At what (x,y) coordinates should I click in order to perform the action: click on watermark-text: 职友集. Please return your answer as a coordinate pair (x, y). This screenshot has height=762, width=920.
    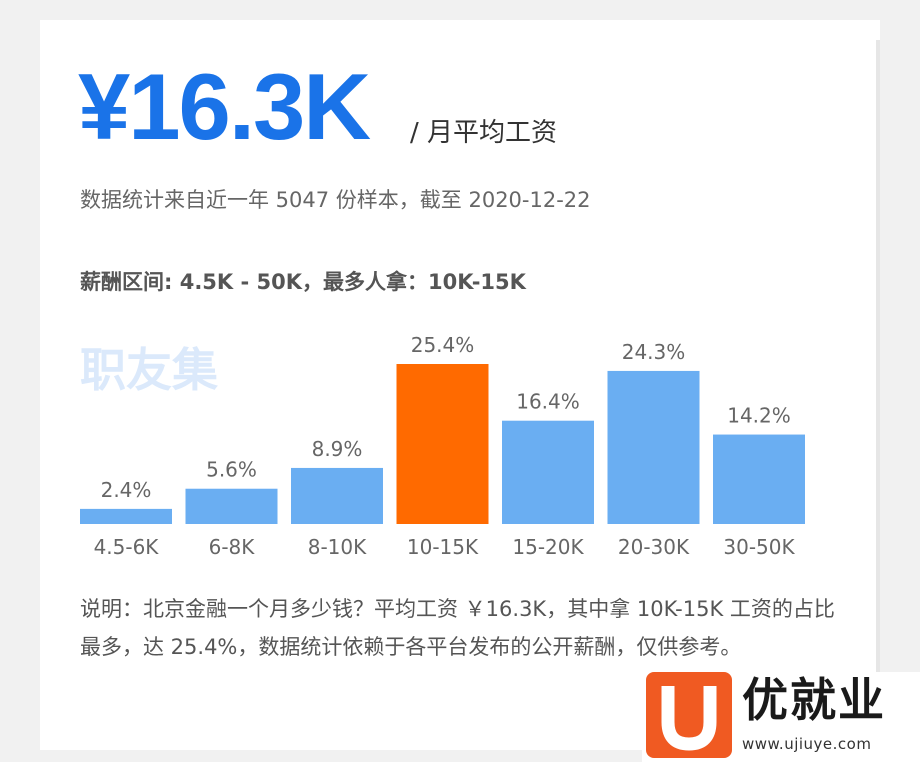
    Looking at the image, I should click on (149, 370).